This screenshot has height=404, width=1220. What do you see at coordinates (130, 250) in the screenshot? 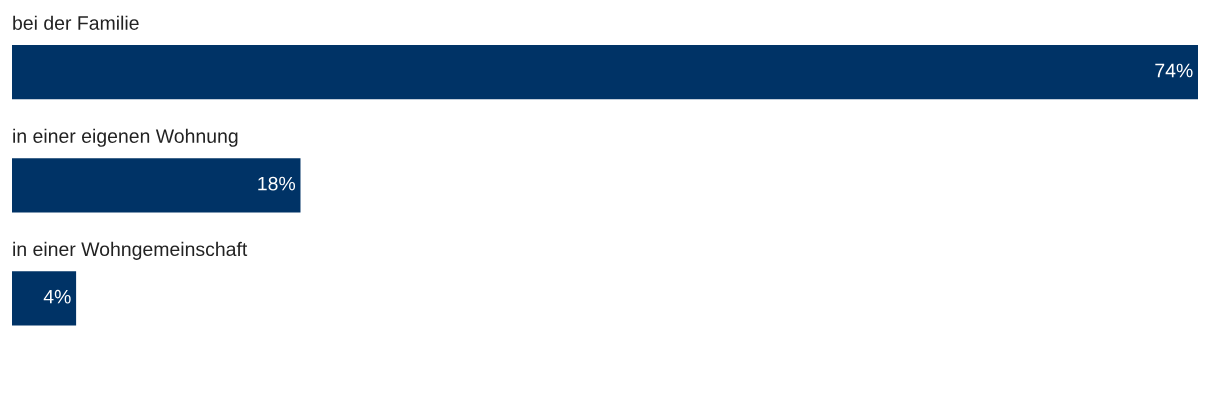
I see `y-tick-label: in einer Wohngemeinschaft` at bounding box center [130, 250].